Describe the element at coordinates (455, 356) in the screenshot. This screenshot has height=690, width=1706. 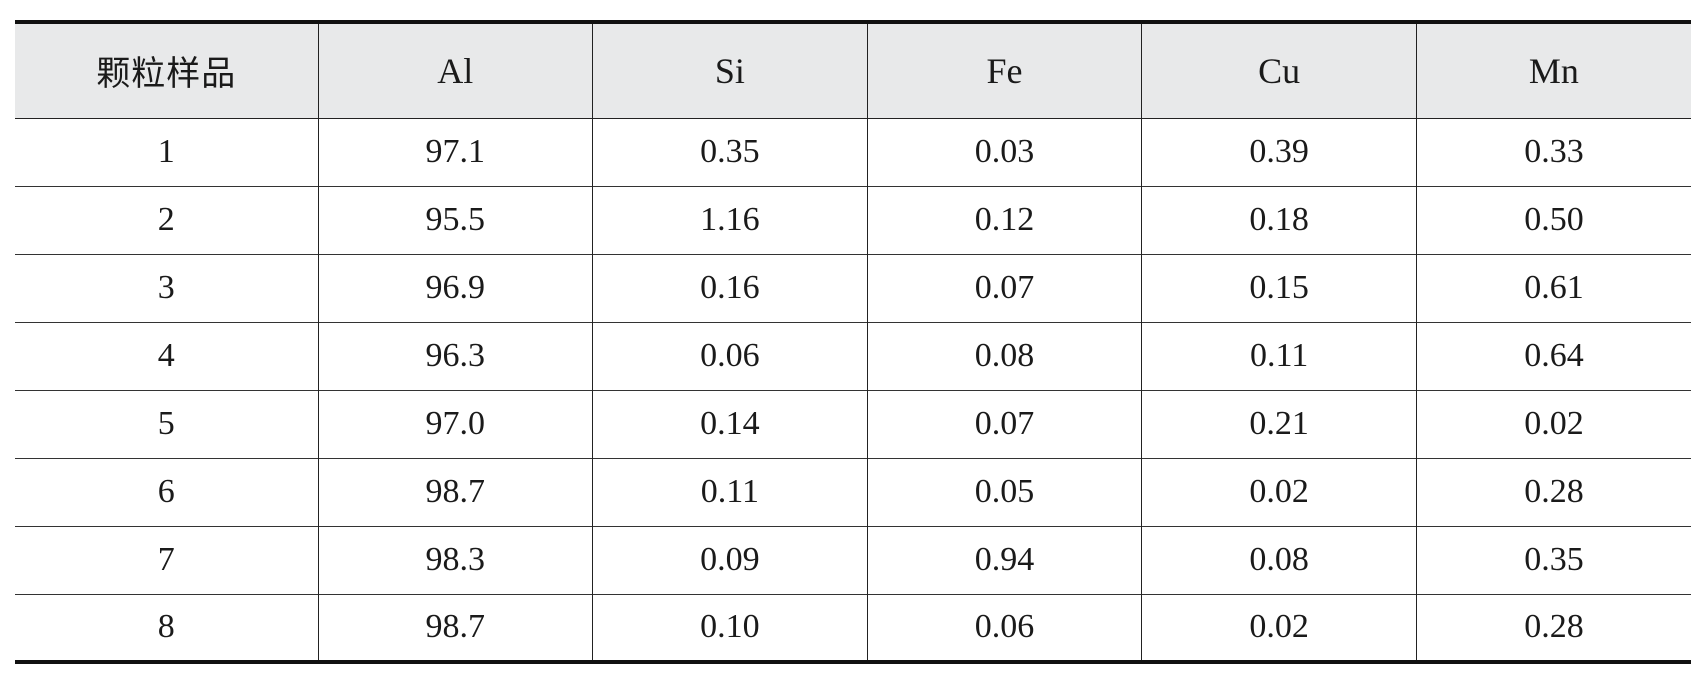
I see `cell-al: 96.3` at that location.